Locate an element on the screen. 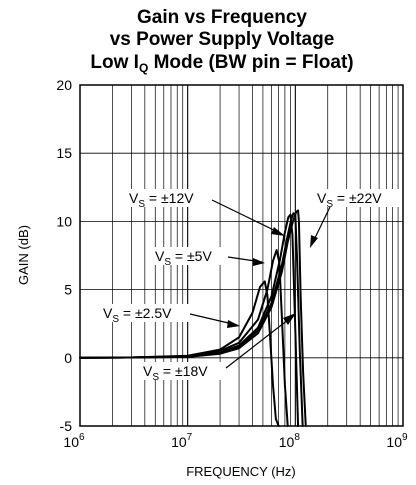  annotation-vs-2-5v-suffix: = ±2.5V is located at coordinates (145, 313).